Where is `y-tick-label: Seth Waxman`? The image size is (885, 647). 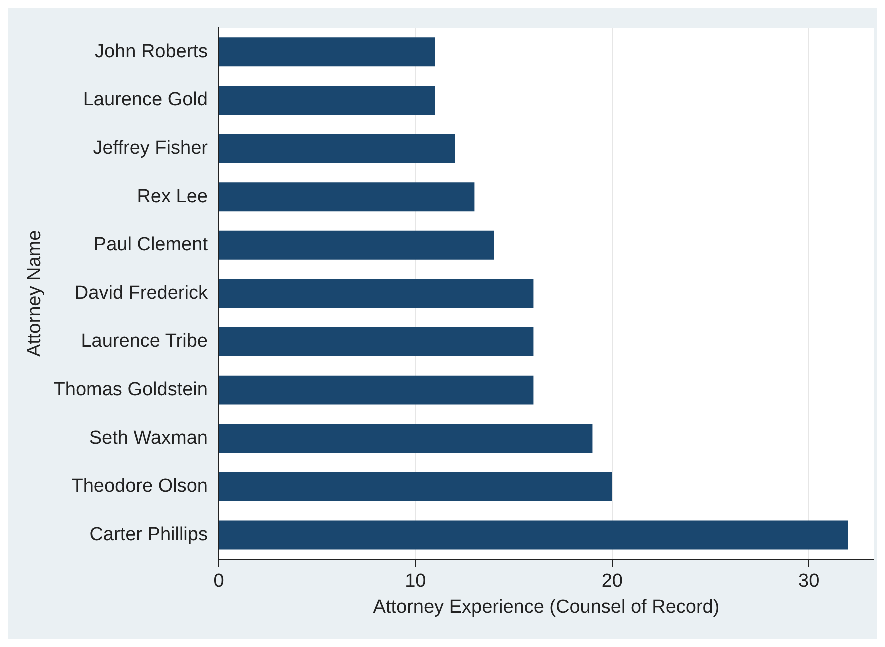 y-tick-label: Seth Waxman is located at coordinates (148, 438).